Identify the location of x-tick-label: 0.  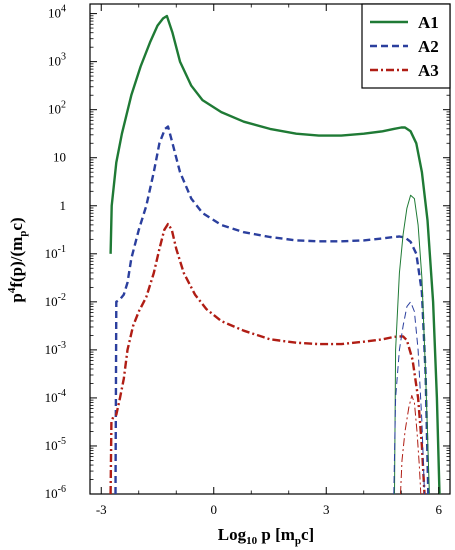
(214, 509).